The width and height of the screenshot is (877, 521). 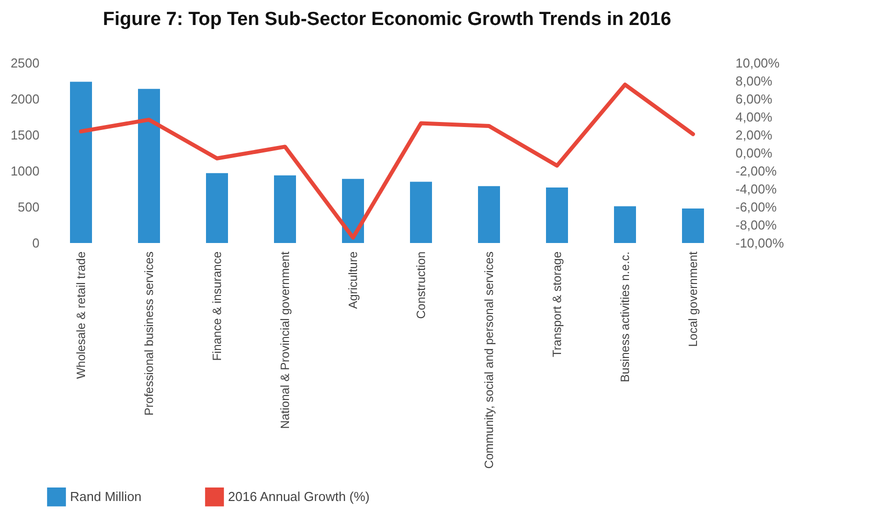 I want to click on chart-title: Figure 7: Top Ten Sub-Sector Economic Growth Trends in 2016, so click(x=387, y=19).